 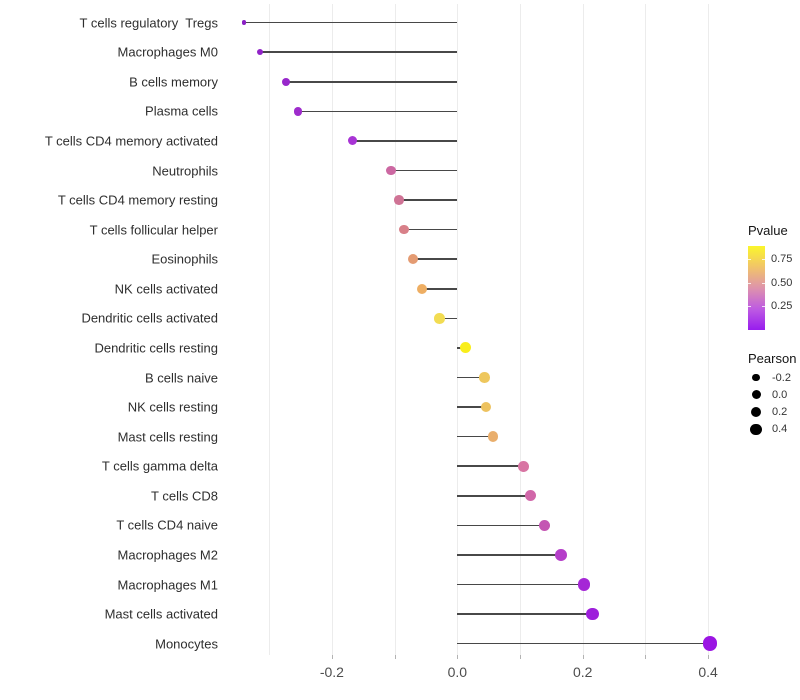 What do you see at coordinates (457, 672) in the screenshot?
I see `x-tick-label: 0.0` at bounding box center [457, 672].